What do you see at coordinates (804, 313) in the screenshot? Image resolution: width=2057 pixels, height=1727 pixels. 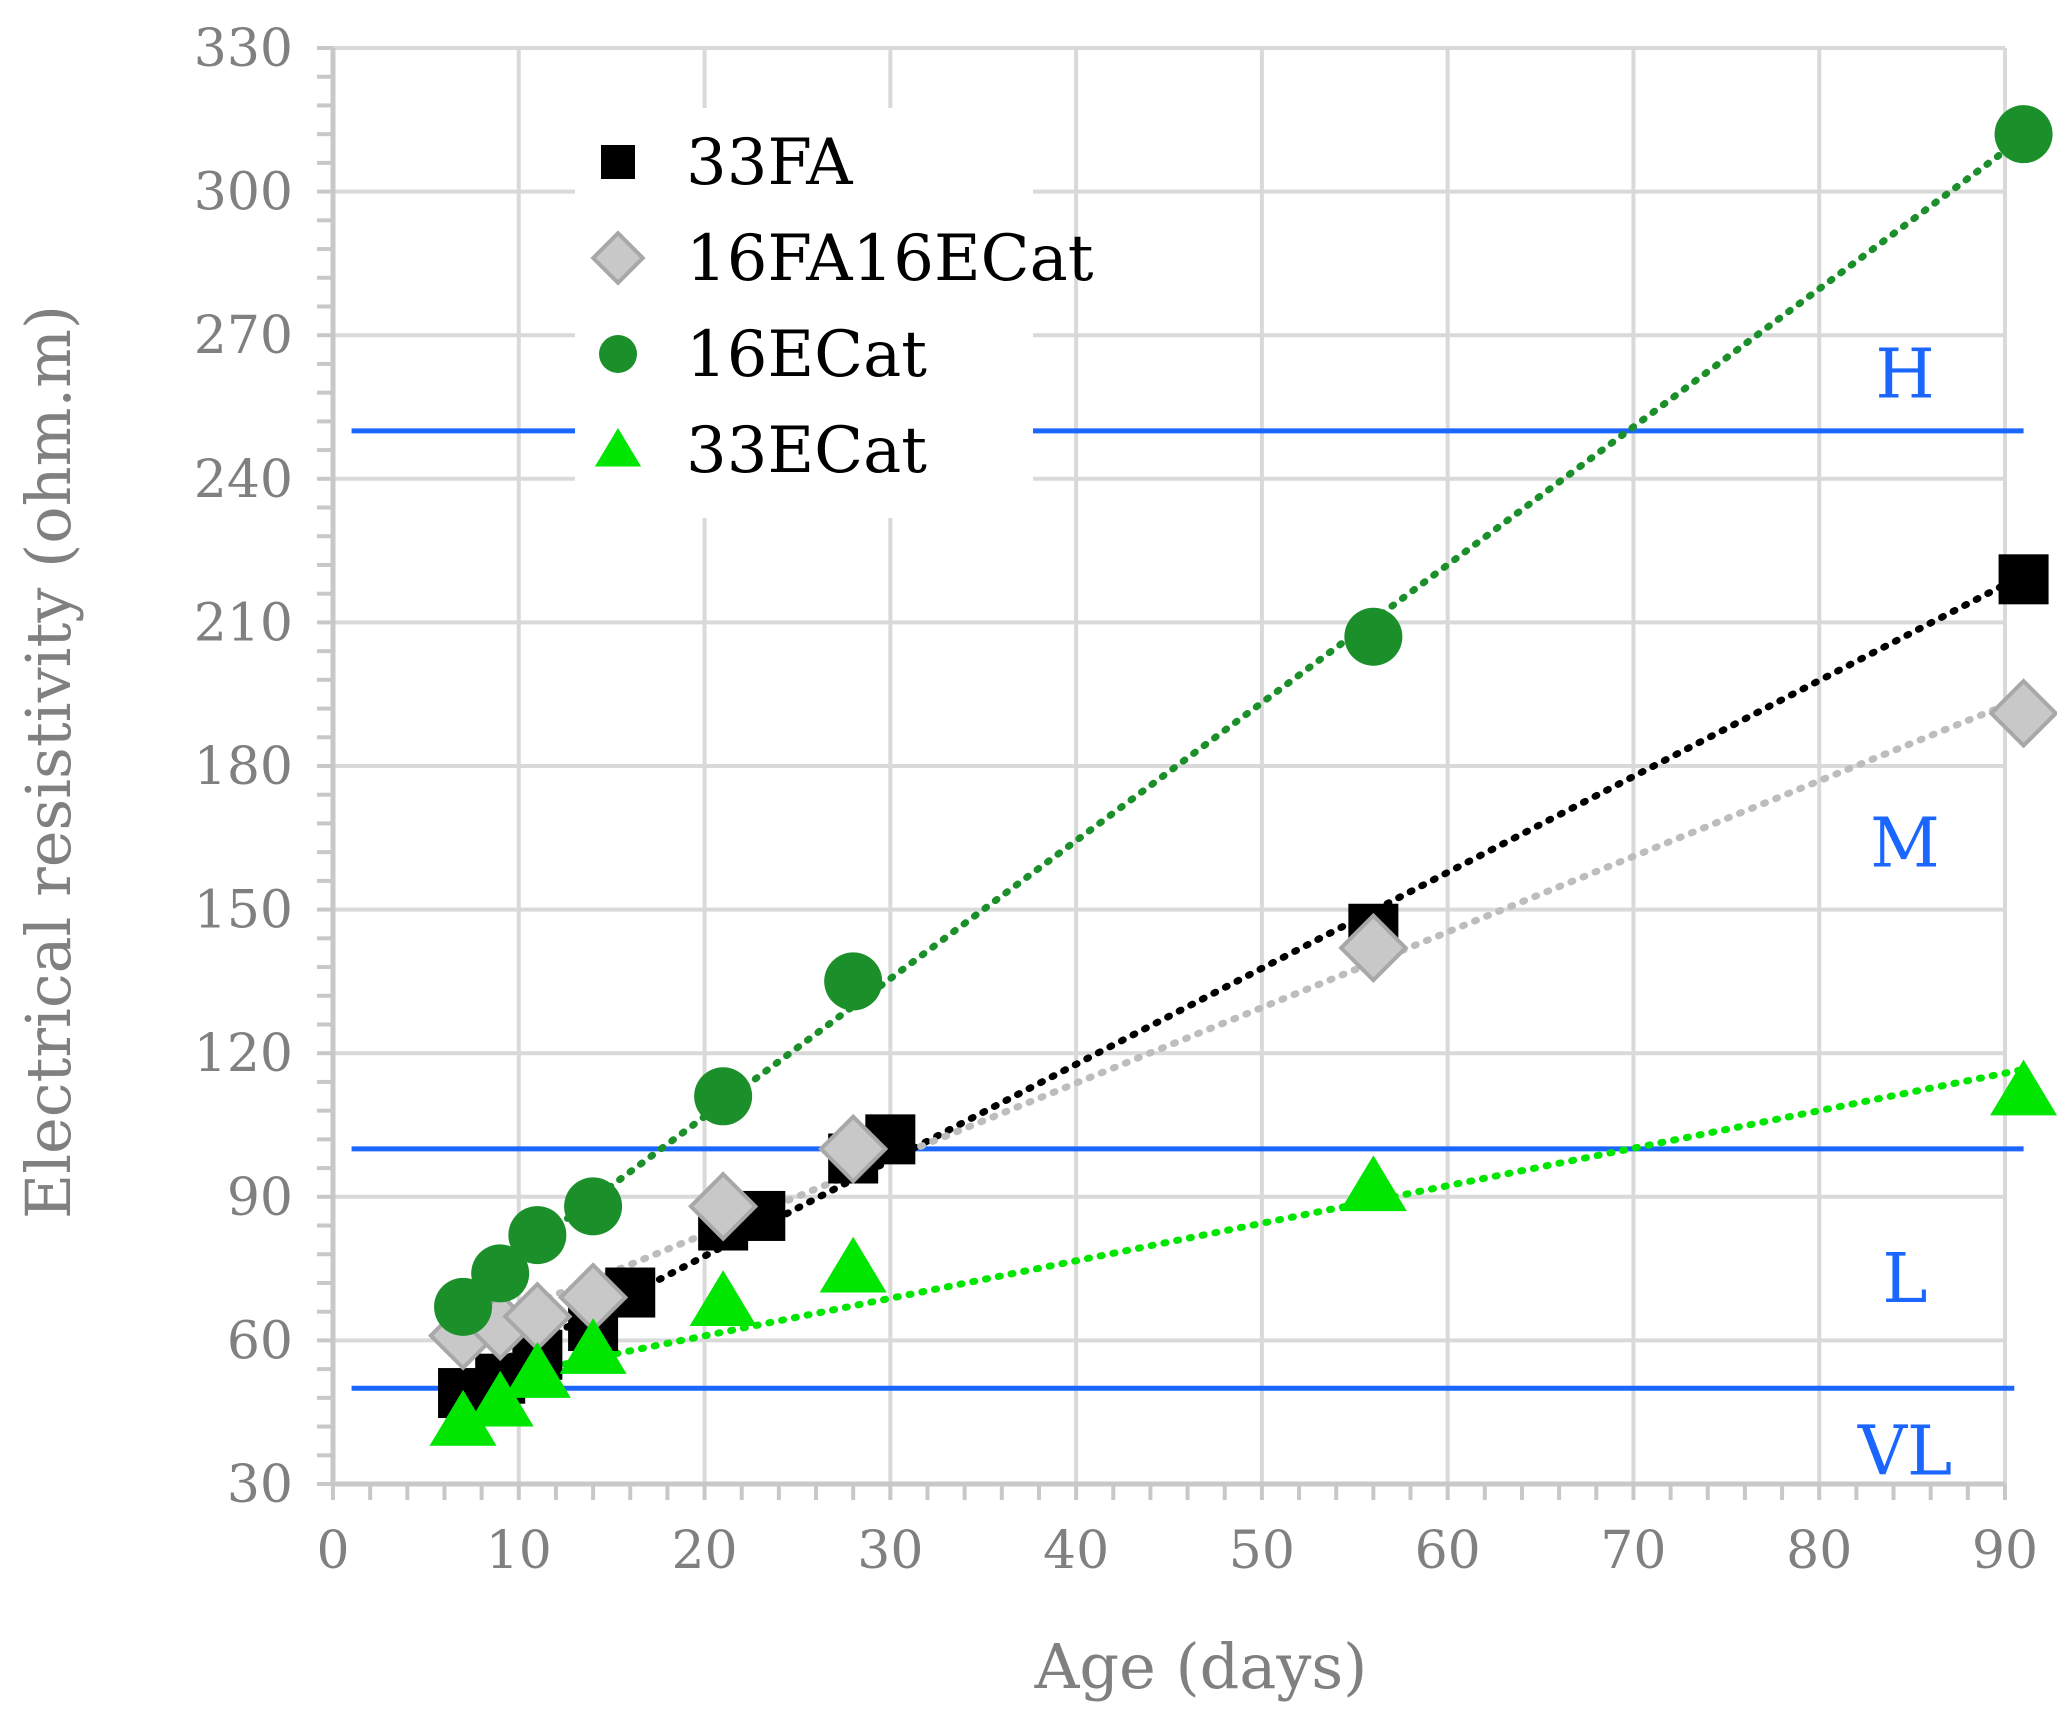 I see `legend-box` at bounding box center [804, 313].